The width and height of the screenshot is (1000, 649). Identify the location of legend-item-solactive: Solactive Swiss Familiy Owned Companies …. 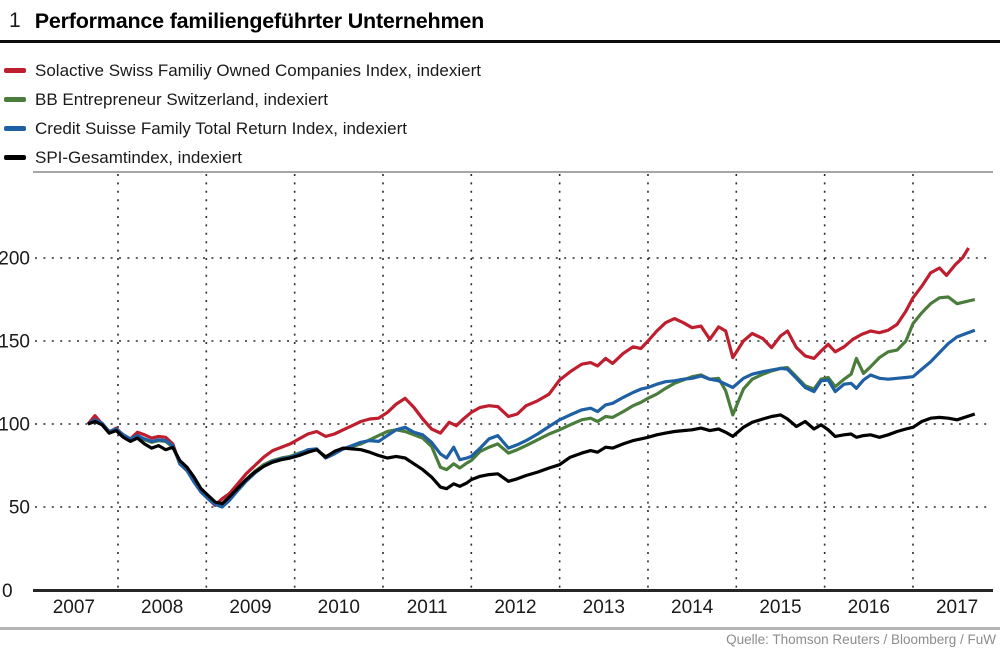
(242, 70).